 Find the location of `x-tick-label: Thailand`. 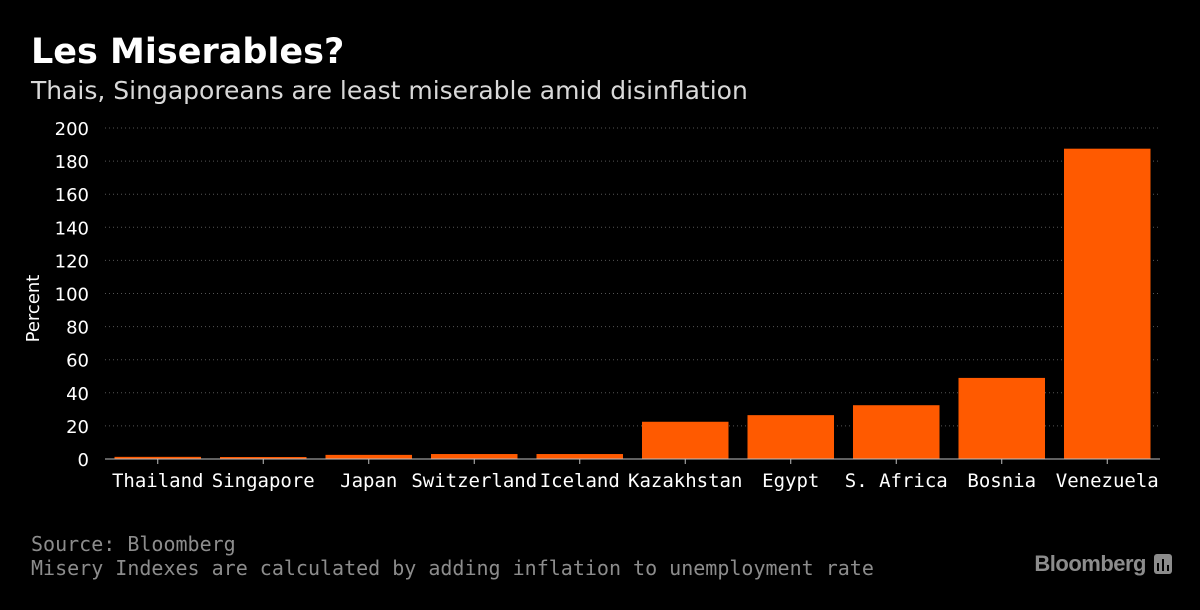

x-tick-label: Thailand is located at coordinates (158, 481).